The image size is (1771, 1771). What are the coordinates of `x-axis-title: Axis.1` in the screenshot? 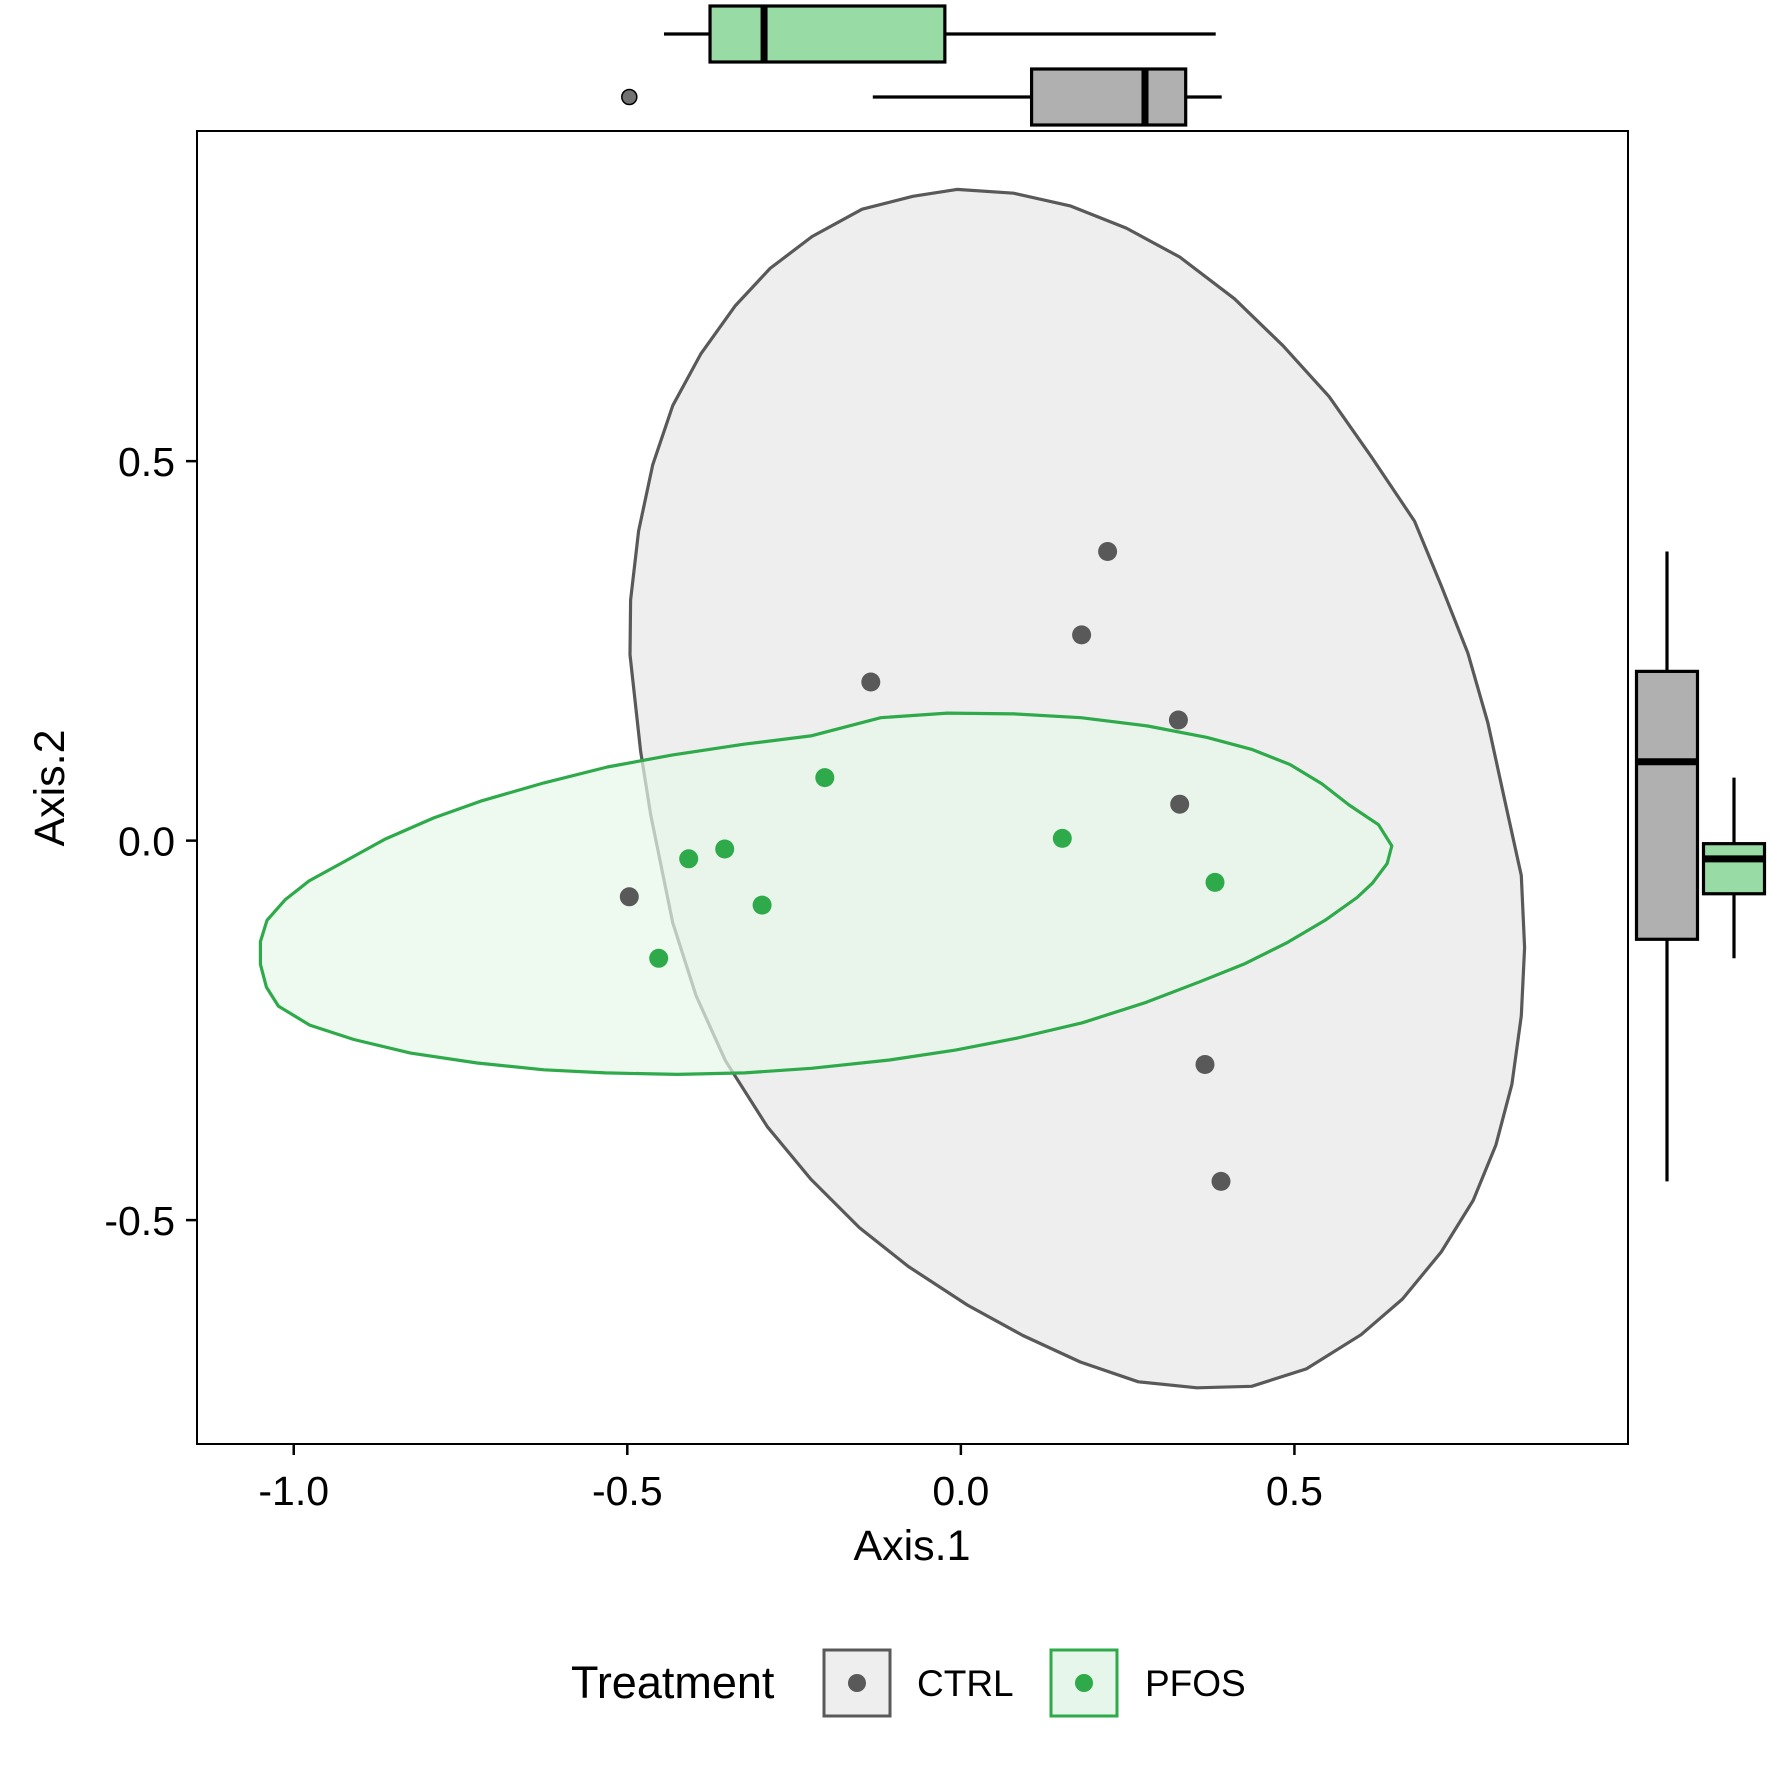 It's located at (911, 1546).